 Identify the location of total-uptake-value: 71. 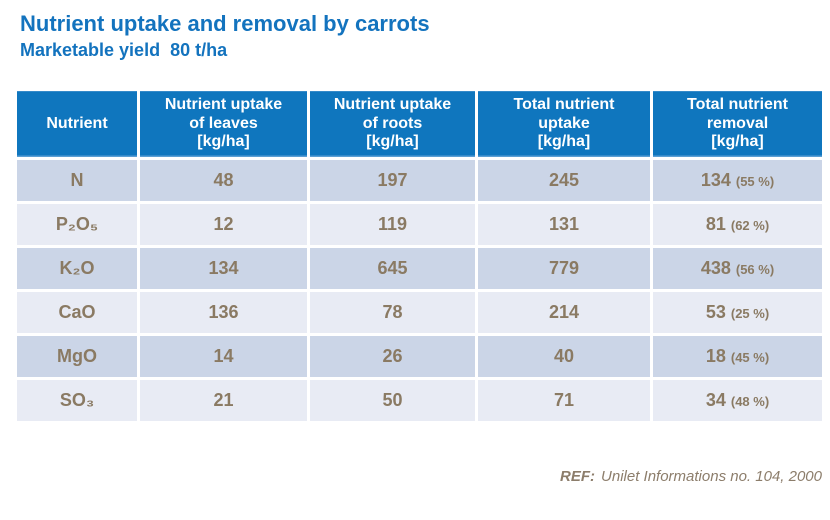
(564, 400).